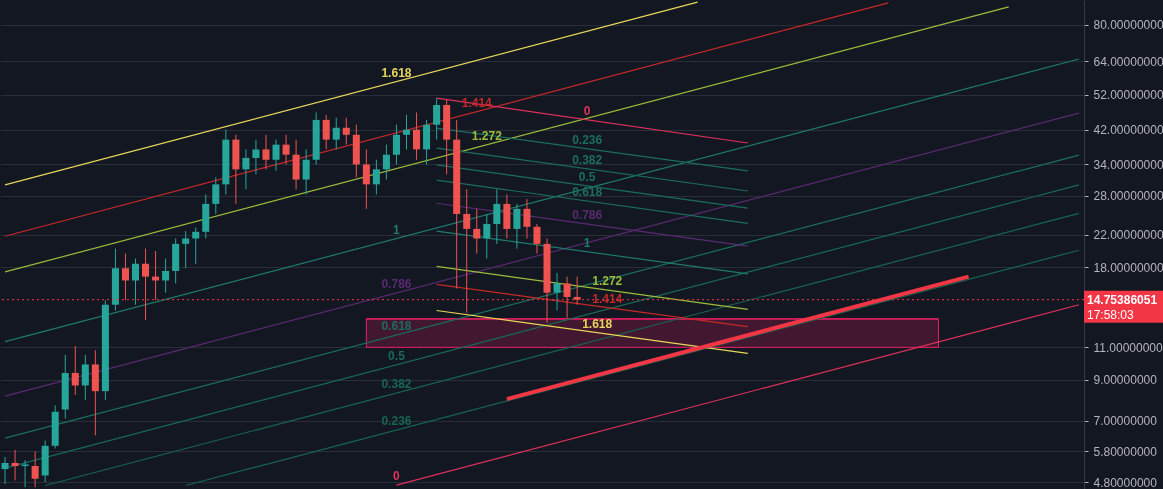 This screenshot has width=1163, height=489. I want to click on y-tick-label: 11.00000000, so click(1128, 347).